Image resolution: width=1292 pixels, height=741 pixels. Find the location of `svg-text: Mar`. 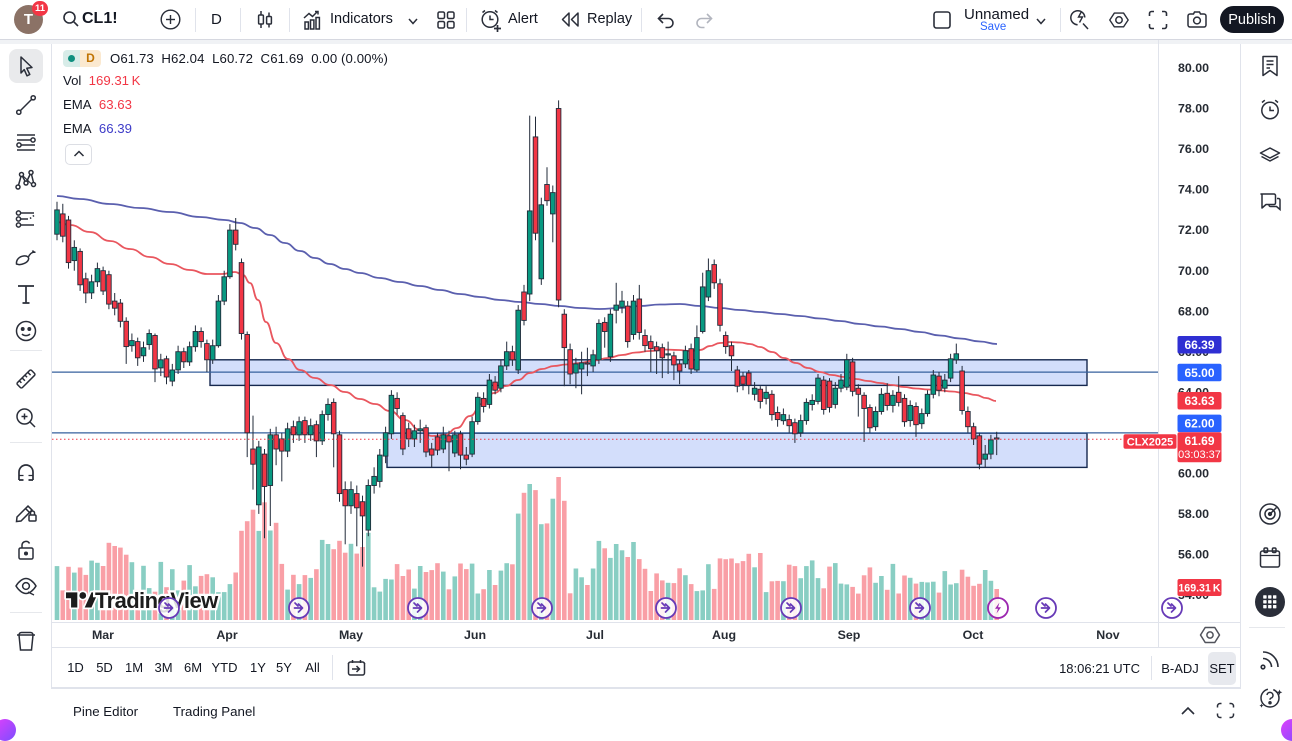

svg-text: Mar is located at coordinates (103, 635).